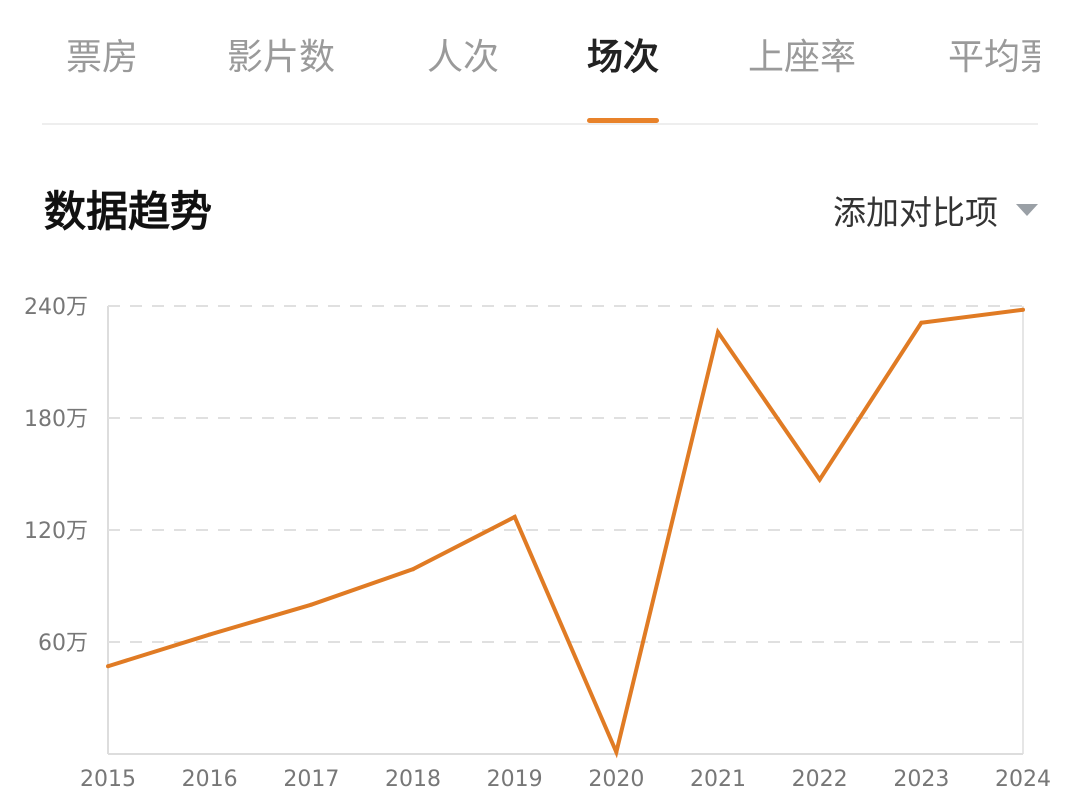  Describe the element at coordinates (616, 779) in the screenshot. I see `x-tick-label: 2020` at that location.